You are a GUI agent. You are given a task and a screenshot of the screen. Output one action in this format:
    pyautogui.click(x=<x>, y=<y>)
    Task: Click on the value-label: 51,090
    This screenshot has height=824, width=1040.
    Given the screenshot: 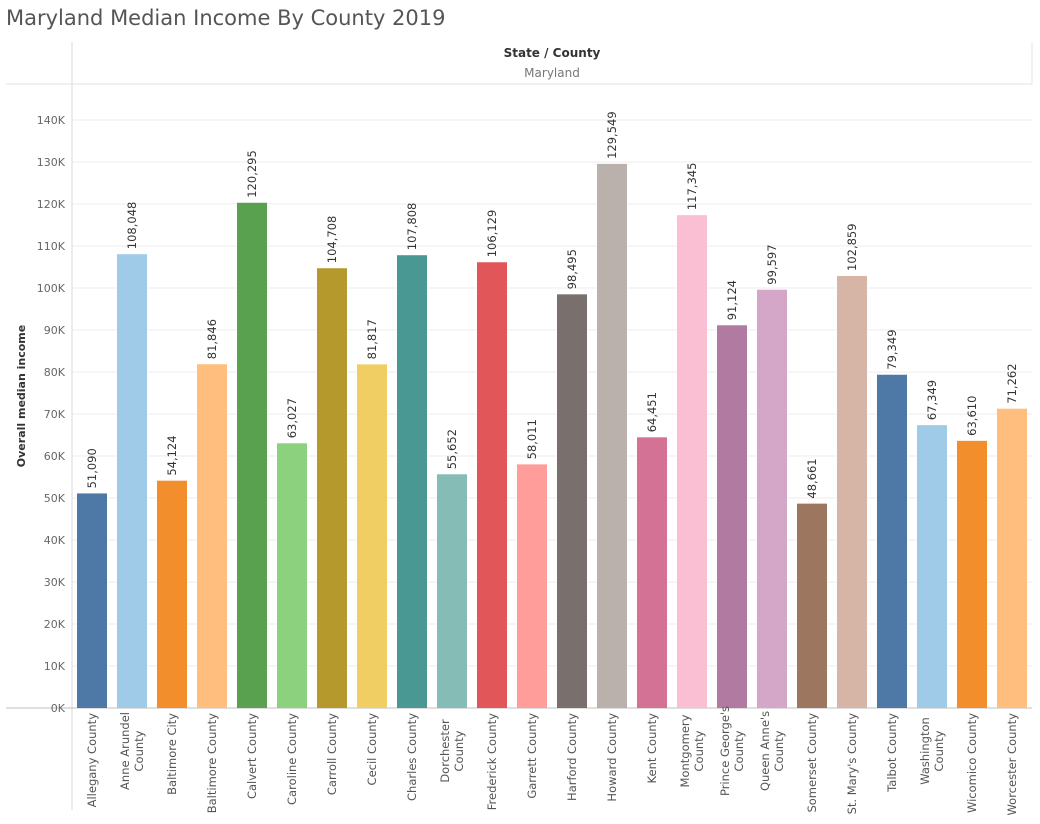 What is the action you would take?
    pyautogui.click(x=92, y=468)
    